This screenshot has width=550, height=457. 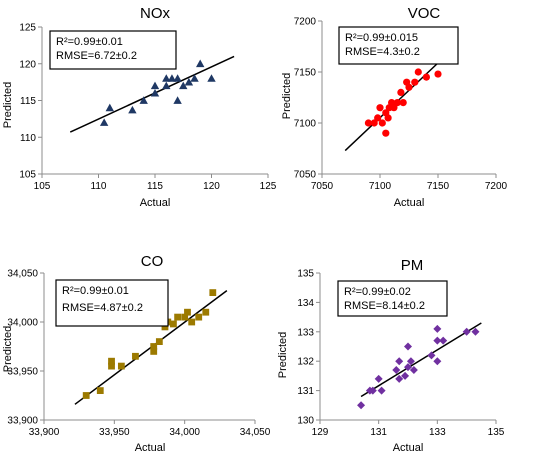 I want to click on voc-x-tick-label: 7050, so click(x=322, y=186).